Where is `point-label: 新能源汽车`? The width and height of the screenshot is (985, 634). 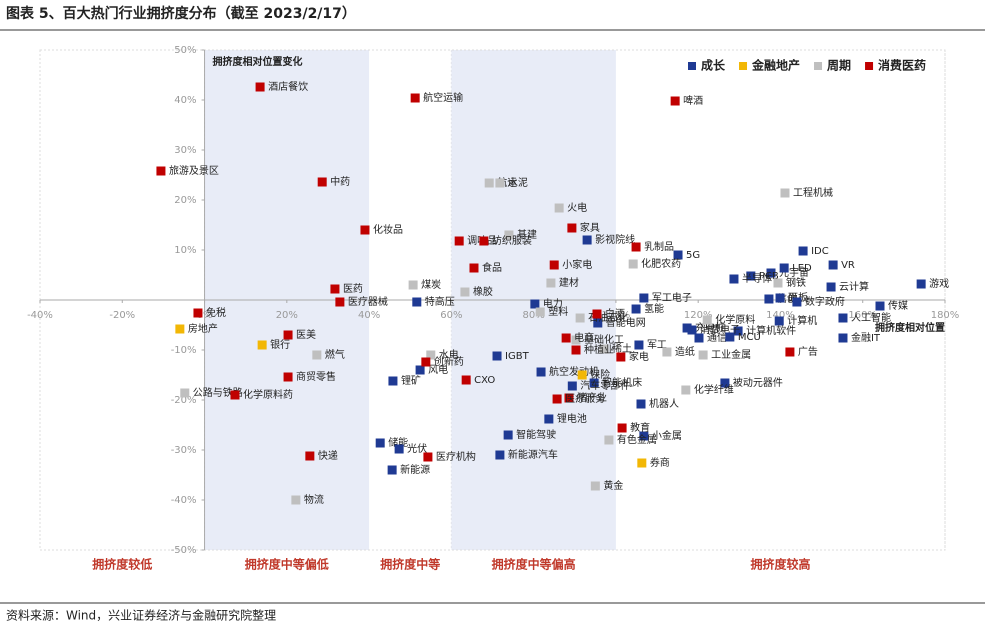 point-label: 新能源汽车 is located at coordinates (533, 454).